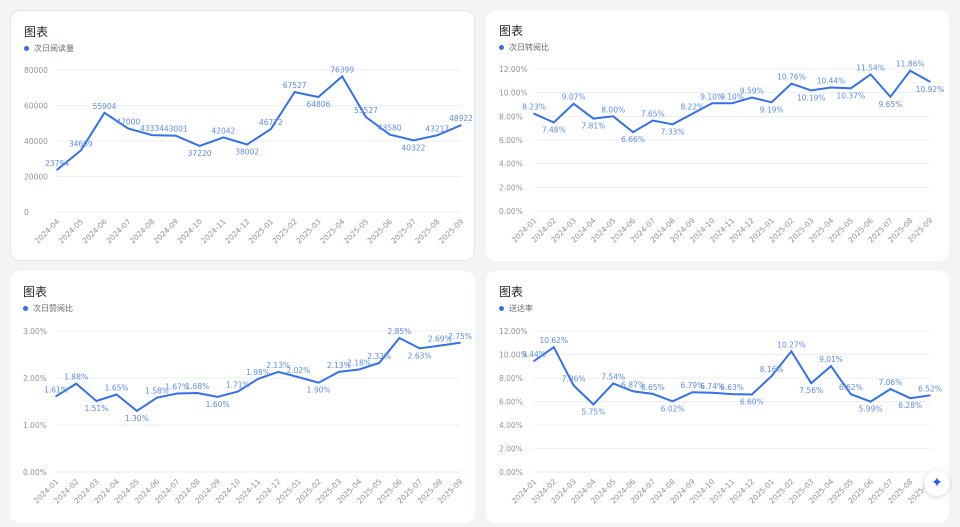 This screenshot has height=527, width=960. Describe the element at coordinates (593, 411) in the screenshot. I see `data-label: 5.75%` at that location.